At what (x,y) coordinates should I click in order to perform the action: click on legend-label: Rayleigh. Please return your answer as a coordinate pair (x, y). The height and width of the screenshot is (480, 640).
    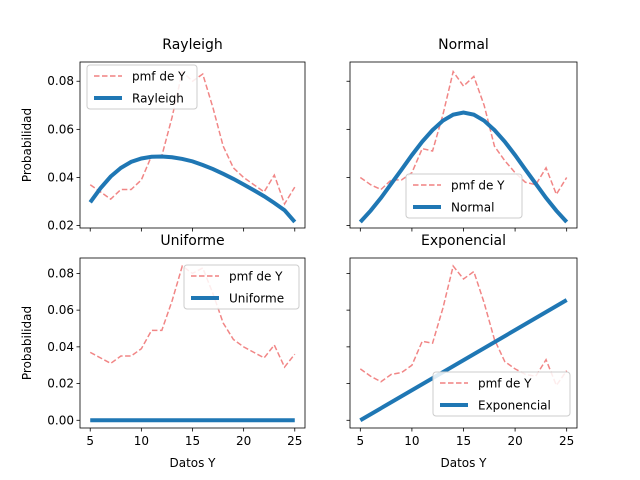
    Looking at the image, I should click on (158, 99).